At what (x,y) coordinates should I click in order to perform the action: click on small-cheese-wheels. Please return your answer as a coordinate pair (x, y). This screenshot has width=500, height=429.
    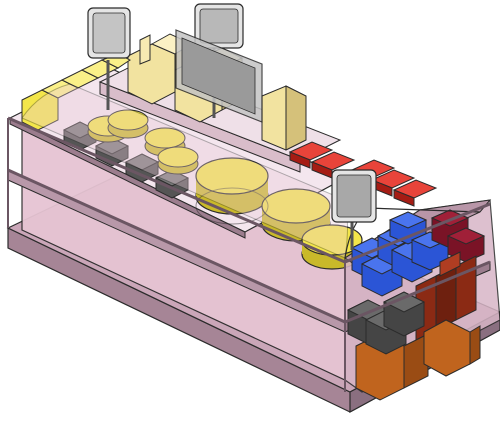
    Looking at the image, I should click on (143, 142).